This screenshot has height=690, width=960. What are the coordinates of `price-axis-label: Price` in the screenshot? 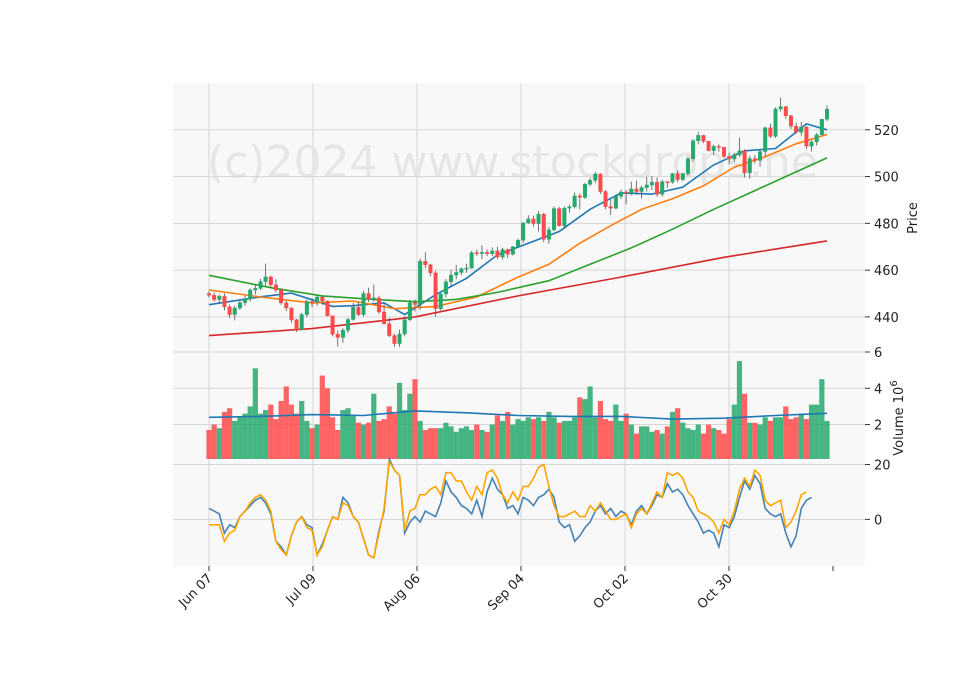 It's located at (913, 218).